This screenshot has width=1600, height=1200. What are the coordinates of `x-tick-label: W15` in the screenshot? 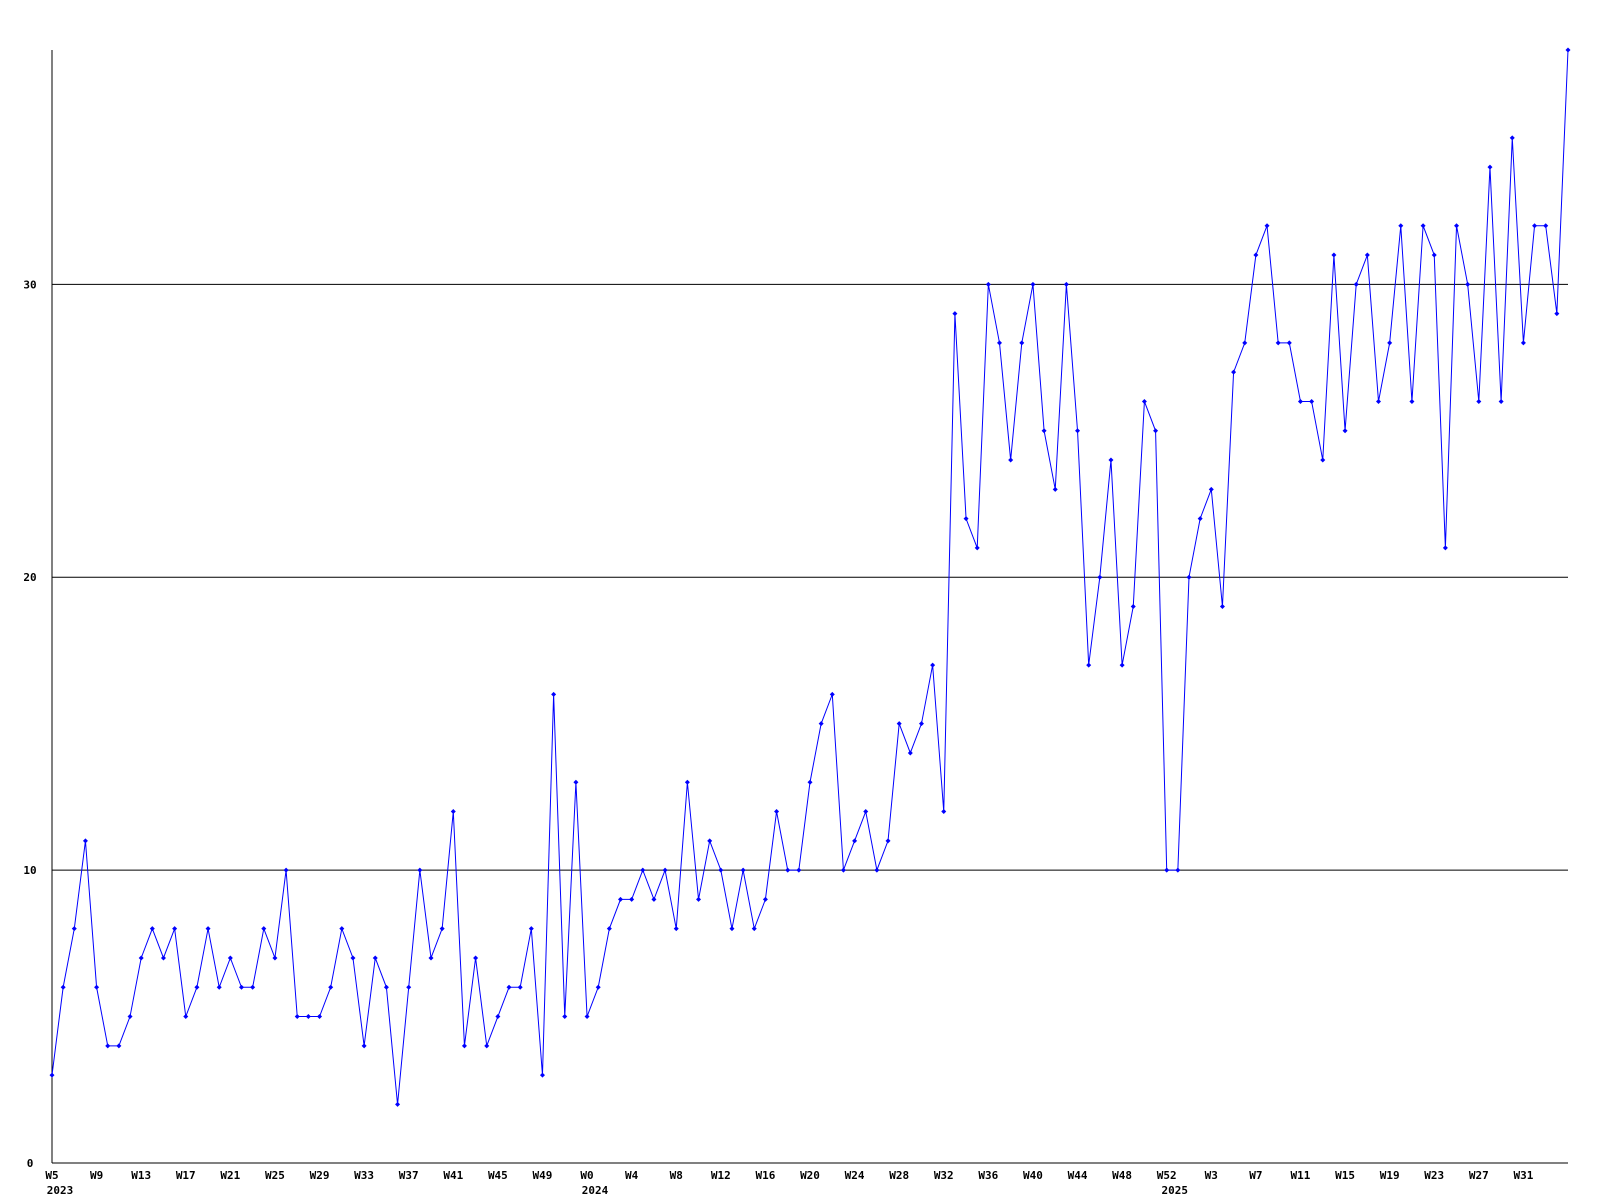 It's located at (1345, 1175).